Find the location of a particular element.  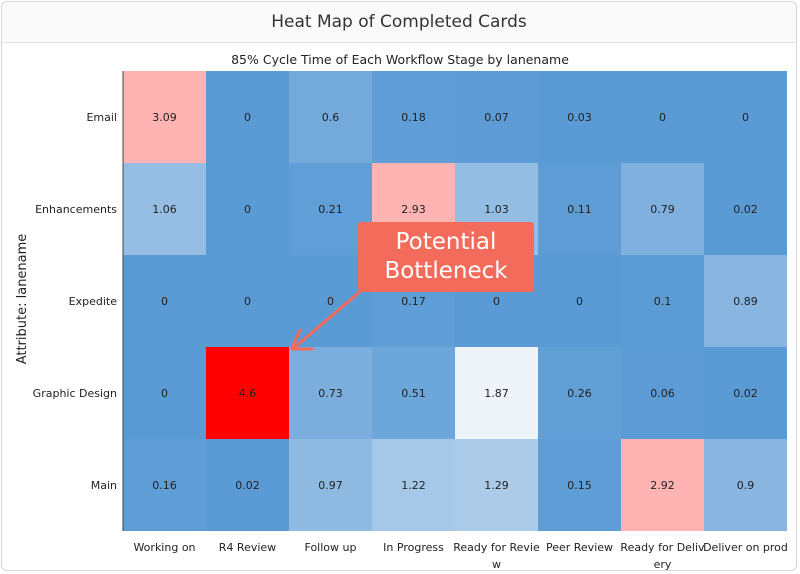

heatmap-cell-label: 0.79 is located at coordinates (662, 209).